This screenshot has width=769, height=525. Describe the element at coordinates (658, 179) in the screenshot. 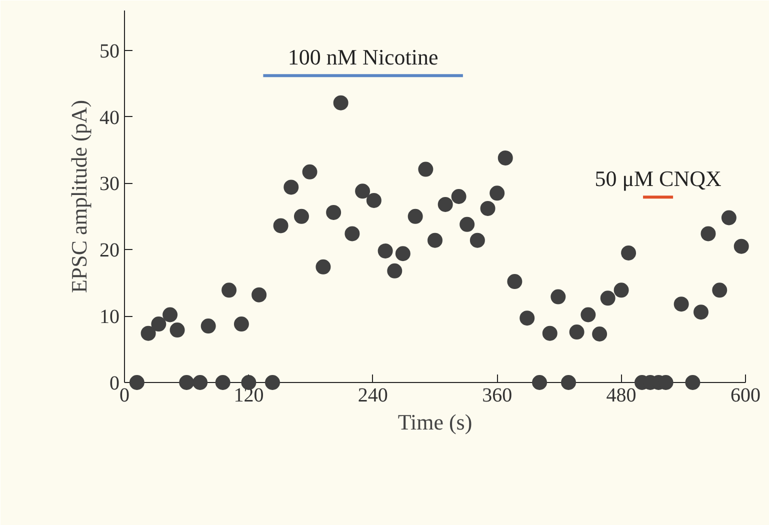

I see `annotation: 50 μM CNQX` at that location.